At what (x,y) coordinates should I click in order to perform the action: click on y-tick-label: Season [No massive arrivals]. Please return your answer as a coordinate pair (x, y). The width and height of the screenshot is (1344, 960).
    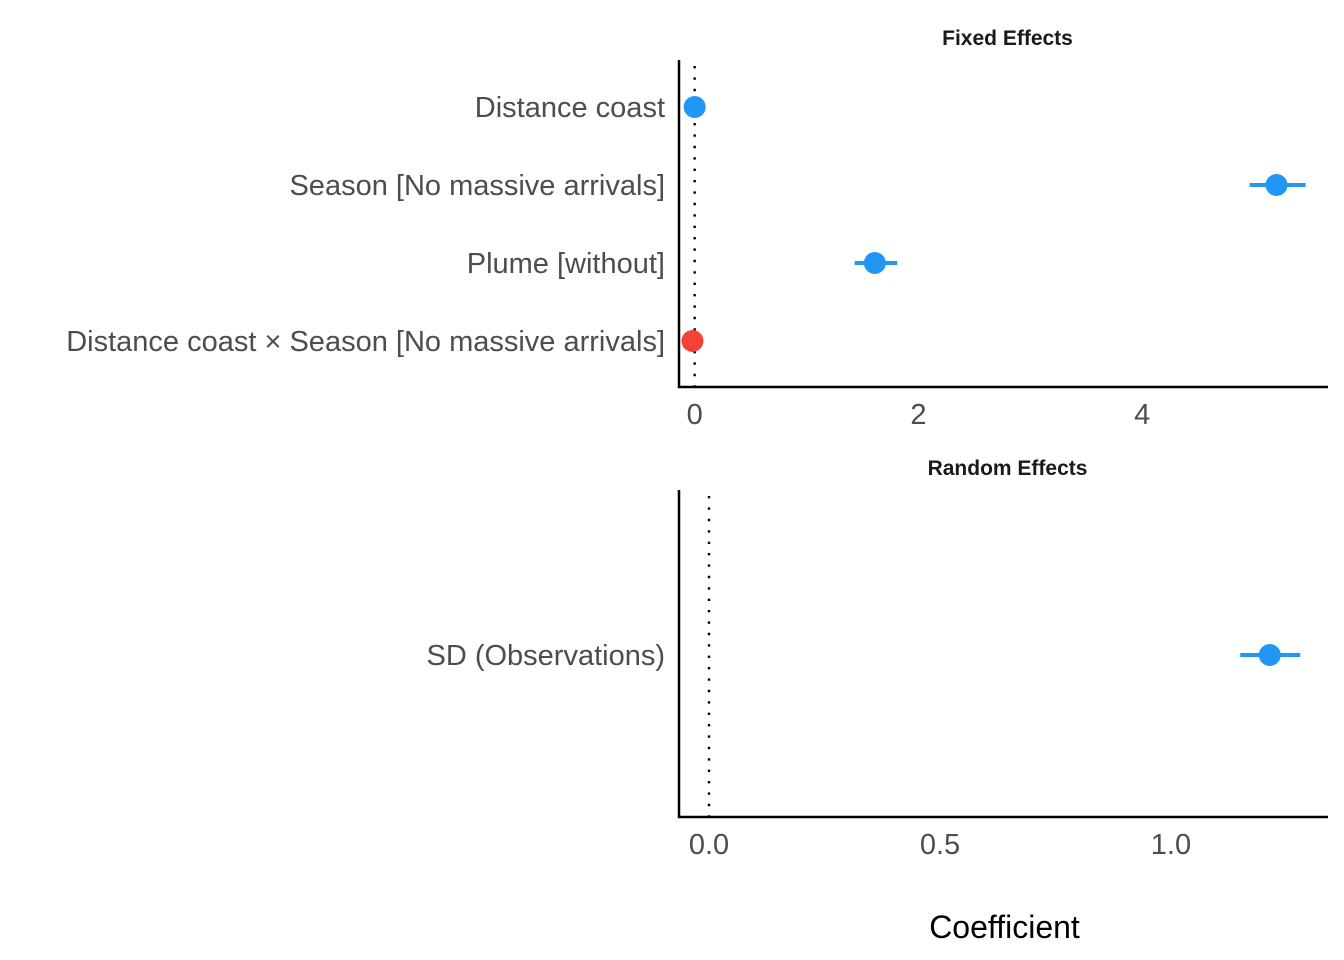
    Looking at the image, I should click on (477, 186).